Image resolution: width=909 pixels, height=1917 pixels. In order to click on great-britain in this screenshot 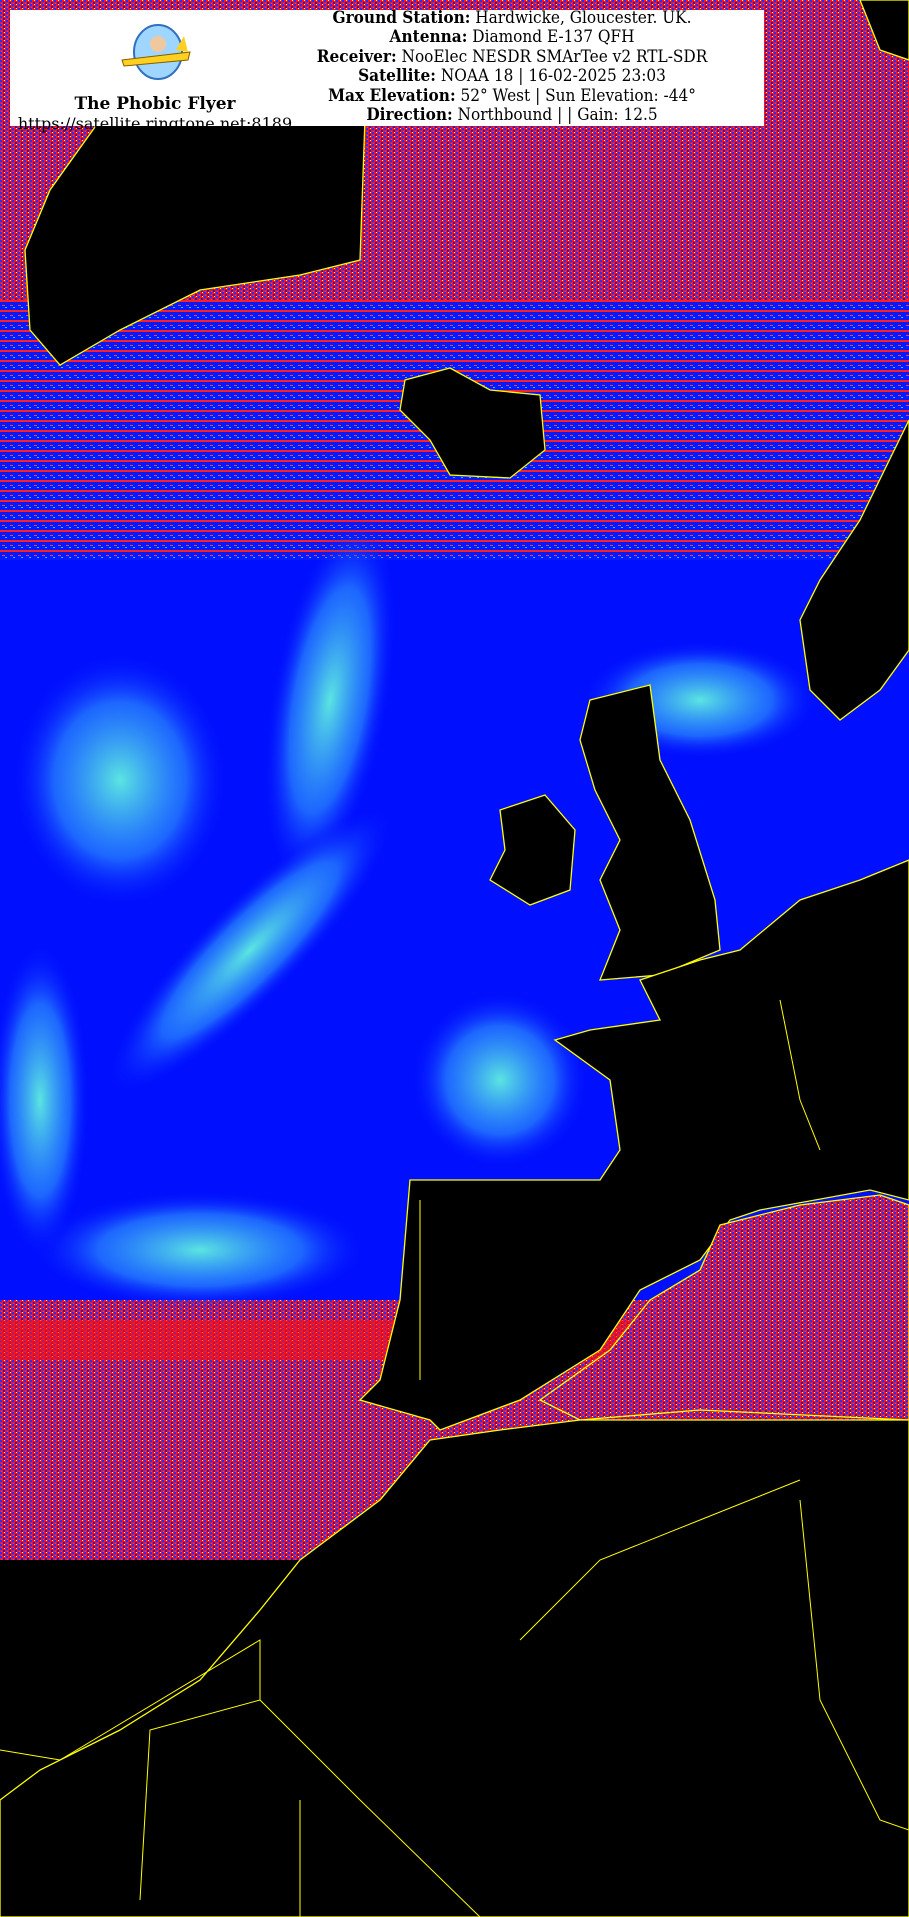, I will do `click(650, 832)`.